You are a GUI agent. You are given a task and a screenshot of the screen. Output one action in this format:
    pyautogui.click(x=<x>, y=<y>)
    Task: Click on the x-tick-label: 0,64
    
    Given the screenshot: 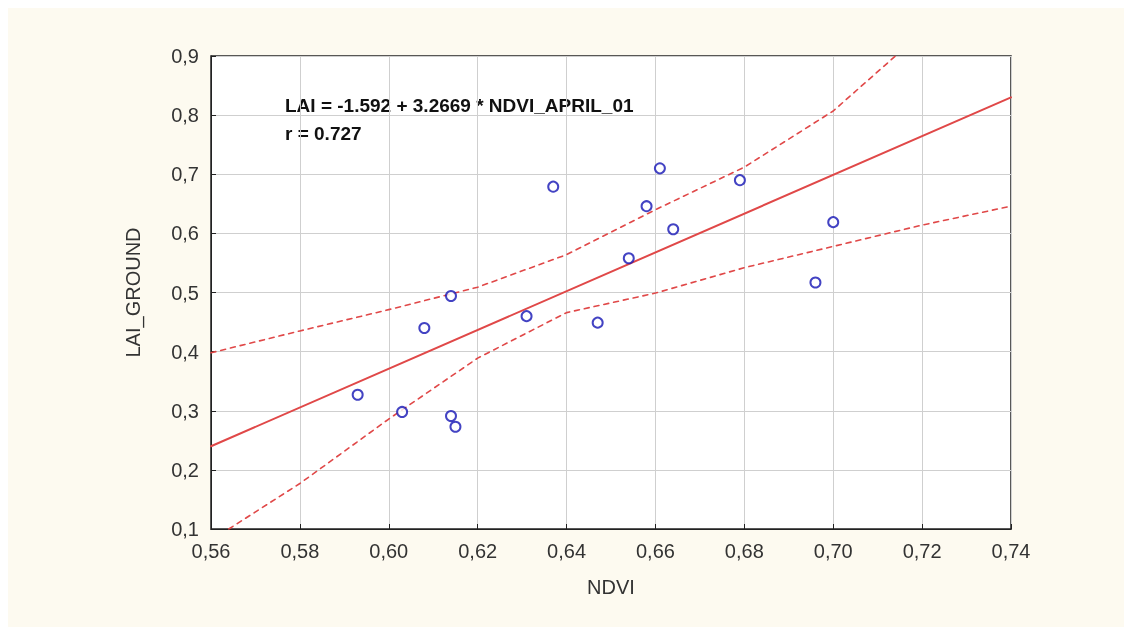 What is the action you would take?
    pyautogui.click(x=567, y=551)
    